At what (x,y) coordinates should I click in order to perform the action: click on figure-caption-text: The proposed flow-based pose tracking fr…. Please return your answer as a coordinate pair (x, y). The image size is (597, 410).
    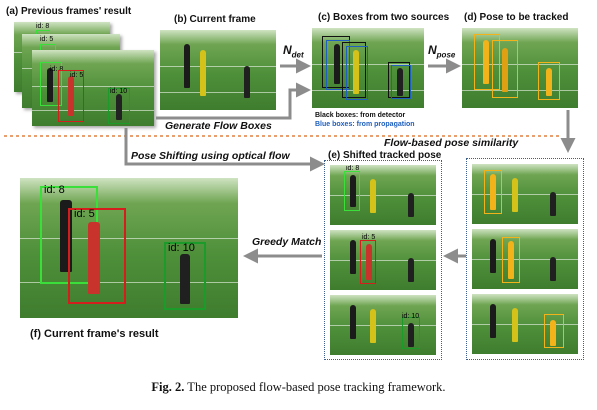
    Looking at the image, I should click on (315, 387).